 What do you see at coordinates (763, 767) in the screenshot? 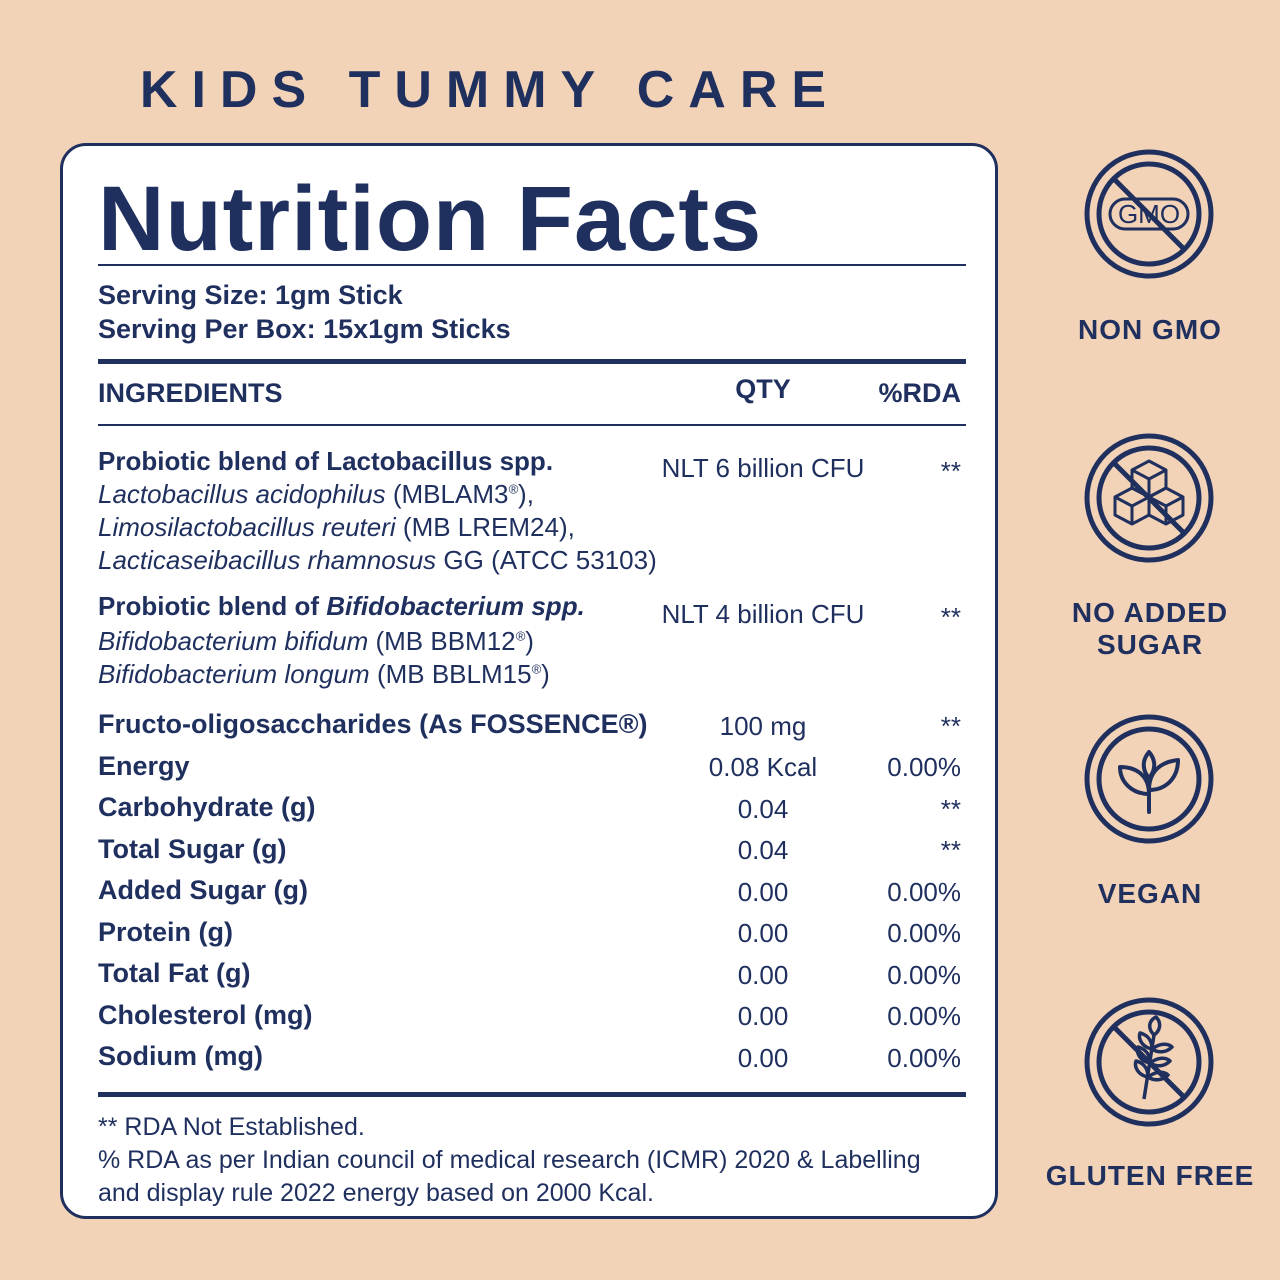
I see `nutrient-qty: 0.08 Kcal` at bounding box center [763, 767].